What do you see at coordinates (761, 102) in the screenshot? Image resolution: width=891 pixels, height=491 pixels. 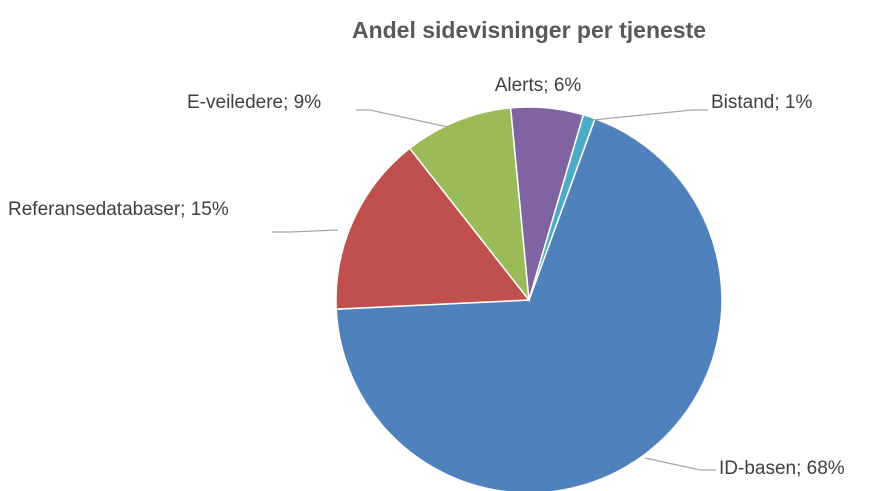 I see `data-label: Bistand; 1%` at bounding box center [761, 102].